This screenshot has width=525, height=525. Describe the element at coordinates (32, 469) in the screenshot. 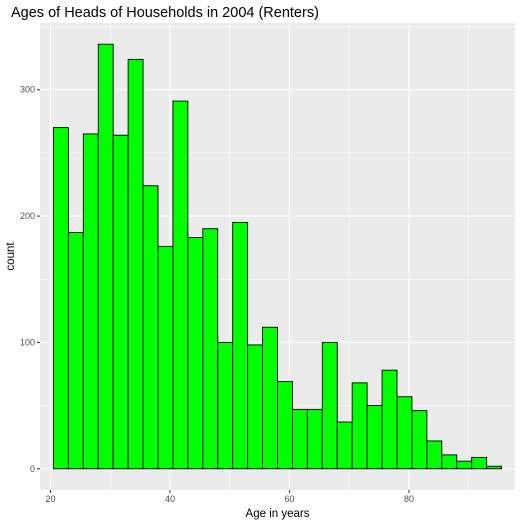

I see `y-tick-label: 0` at that location.